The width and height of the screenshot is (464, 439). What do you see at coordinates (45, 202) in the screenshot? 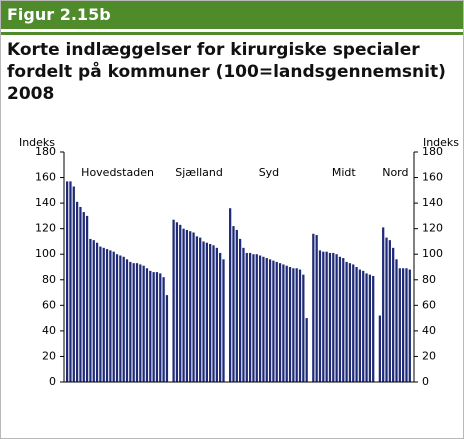
I see `y-tick-label: 140` at bounding box center [45, 202].